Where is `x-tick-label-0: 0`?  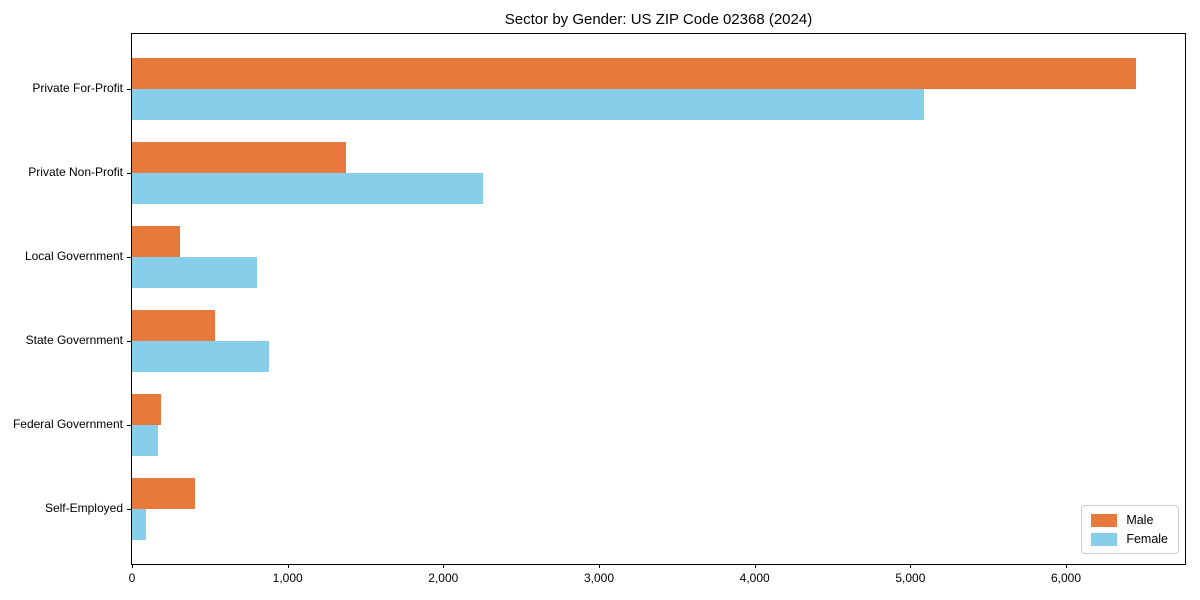 x-tick-label-0: 0 is located at coordinates (132, 578).